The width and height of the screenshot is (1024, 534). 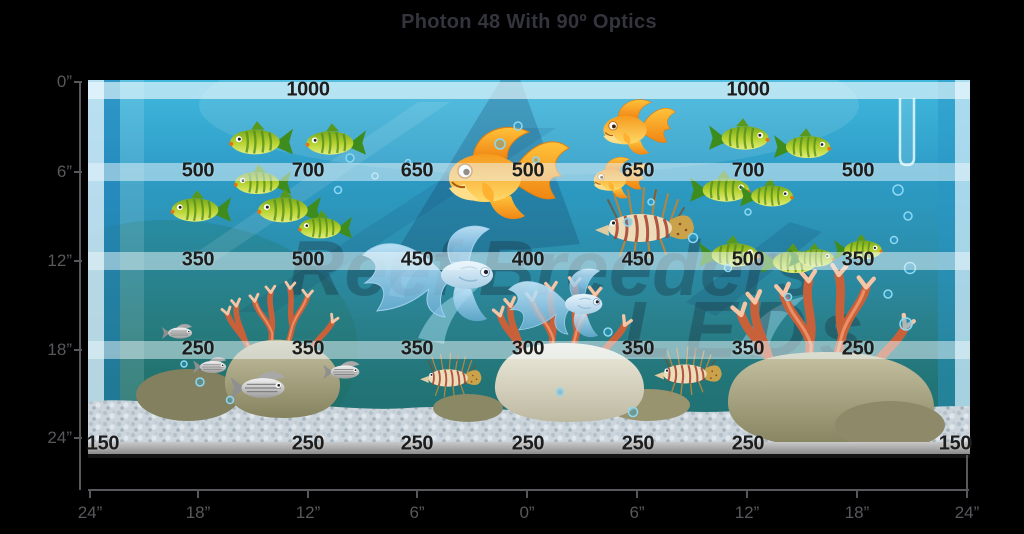 What do you see at coordinates (529, 22) in the screenshot?
I see `chart-title: Photon 48 With 90º Optics` at bounding box center [529, 22].